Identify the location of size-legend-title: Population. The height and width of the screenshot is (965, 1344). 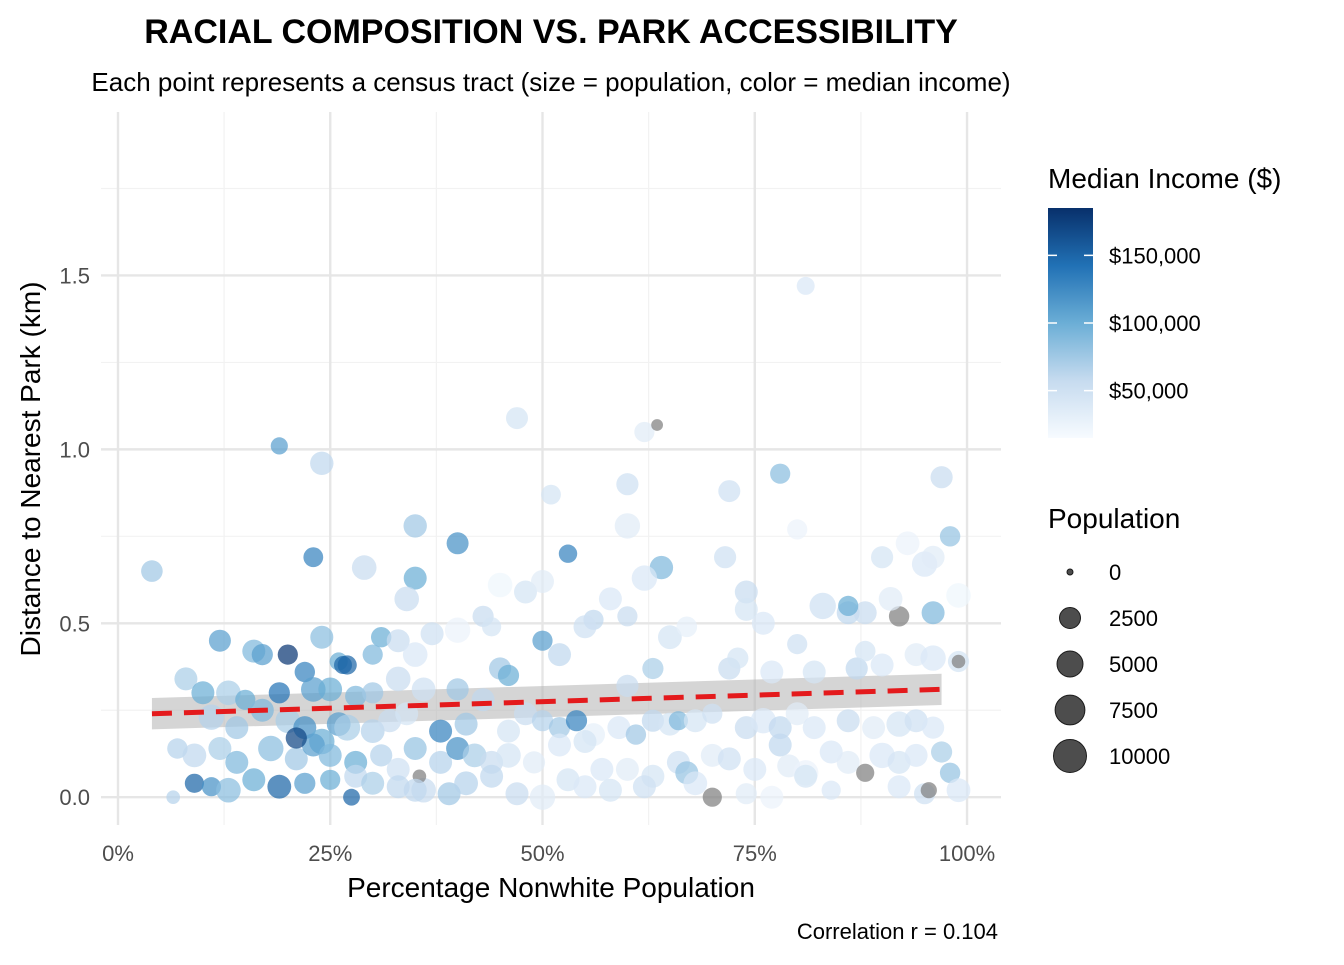
(1114, 518).